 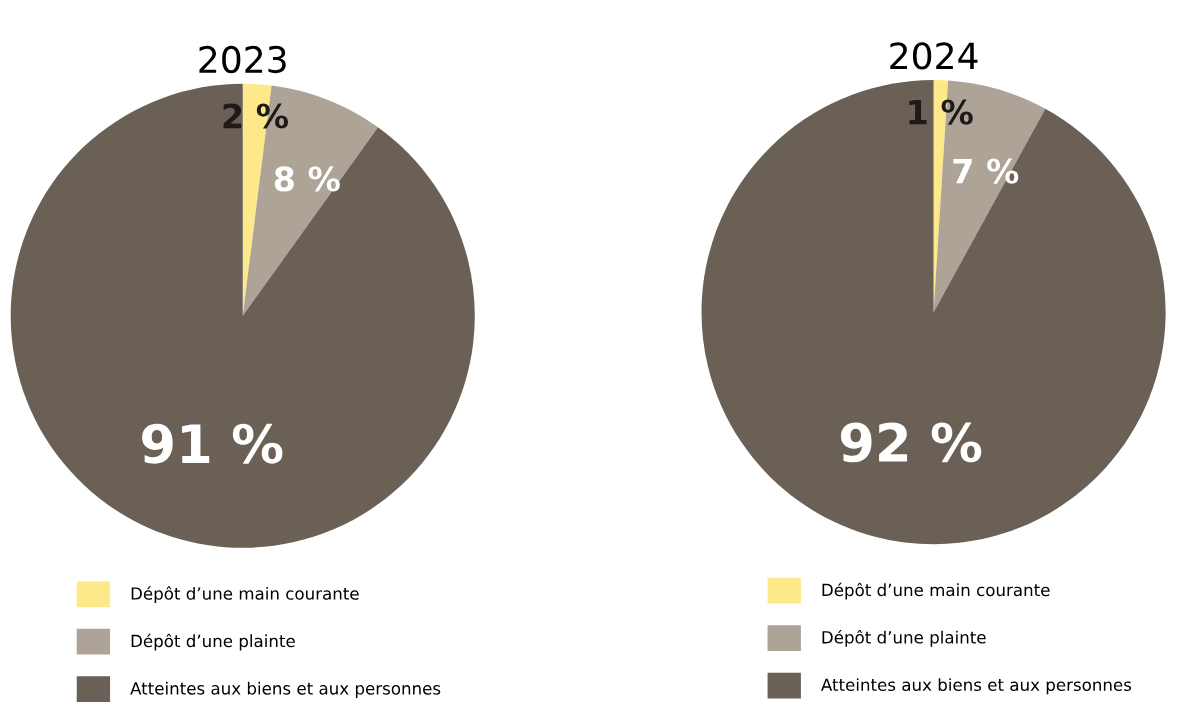 What do you see at coordinates (911, 442) in the screenshot?
I see `data-label: 92 %` at bounding box center [911, 442].